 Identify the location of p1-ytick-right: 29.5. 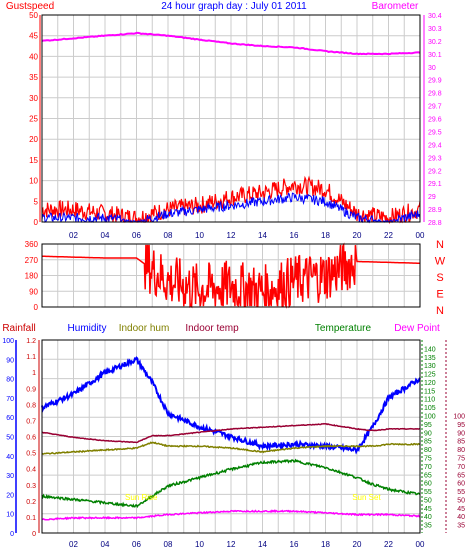
(435, 132).